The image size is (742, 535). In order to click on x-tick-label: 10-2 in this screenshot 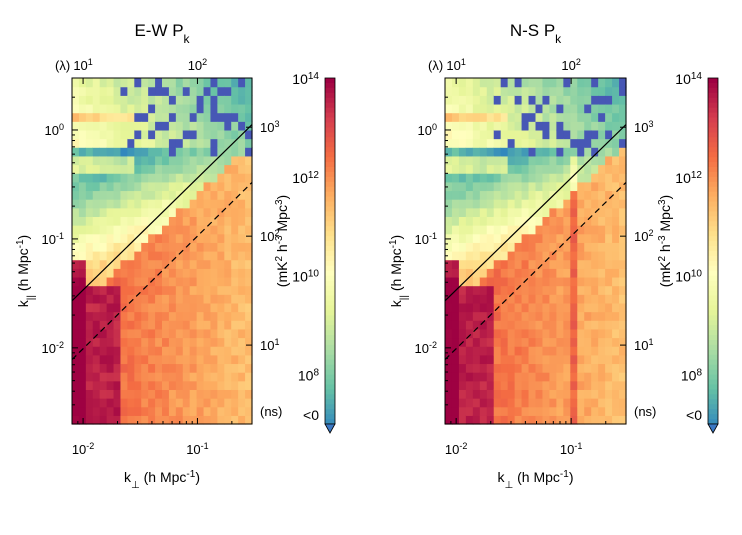, I will do `click(83, 449)`.